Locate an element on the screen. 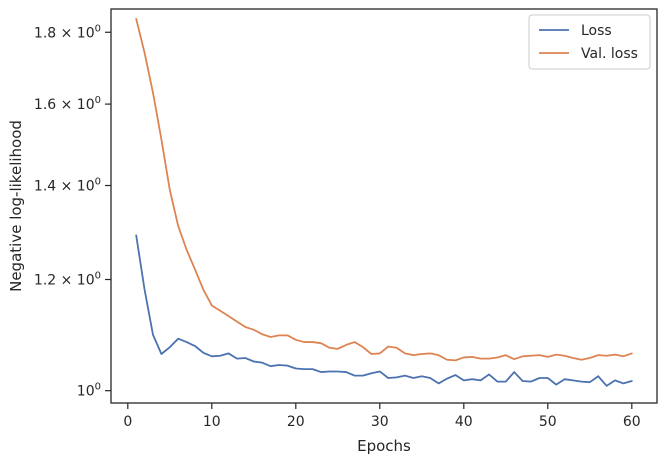 The height and width of the screenshot is (463, 667). x-tick-label: 10 is located at coordinates (212, 422).